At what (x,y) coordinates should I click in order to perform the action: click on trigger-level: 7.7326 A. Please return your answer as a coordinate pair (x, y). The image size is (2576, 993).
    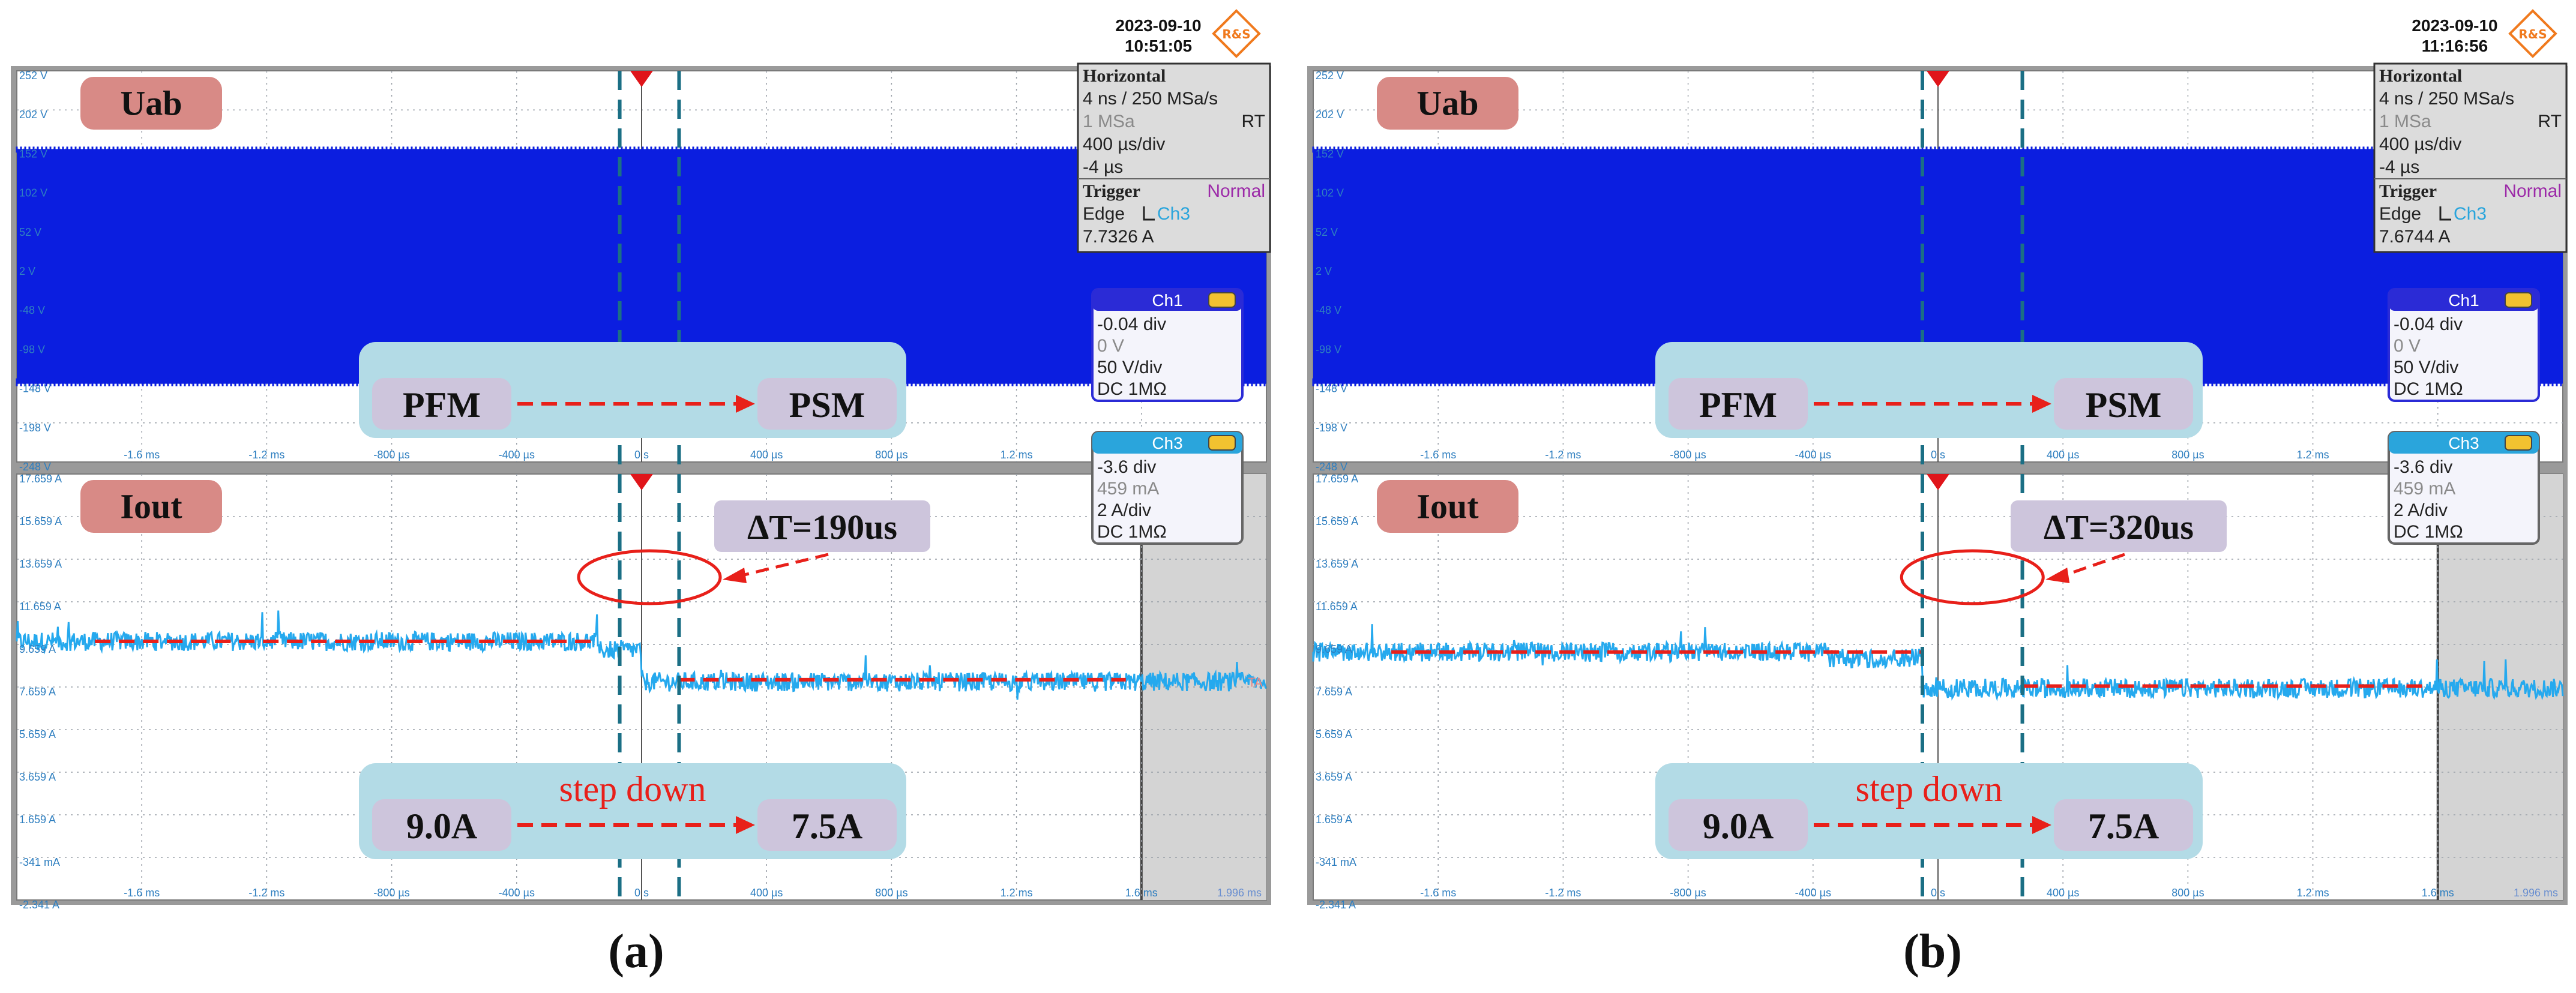
    Looking at the image, I should click on (1118, 237).